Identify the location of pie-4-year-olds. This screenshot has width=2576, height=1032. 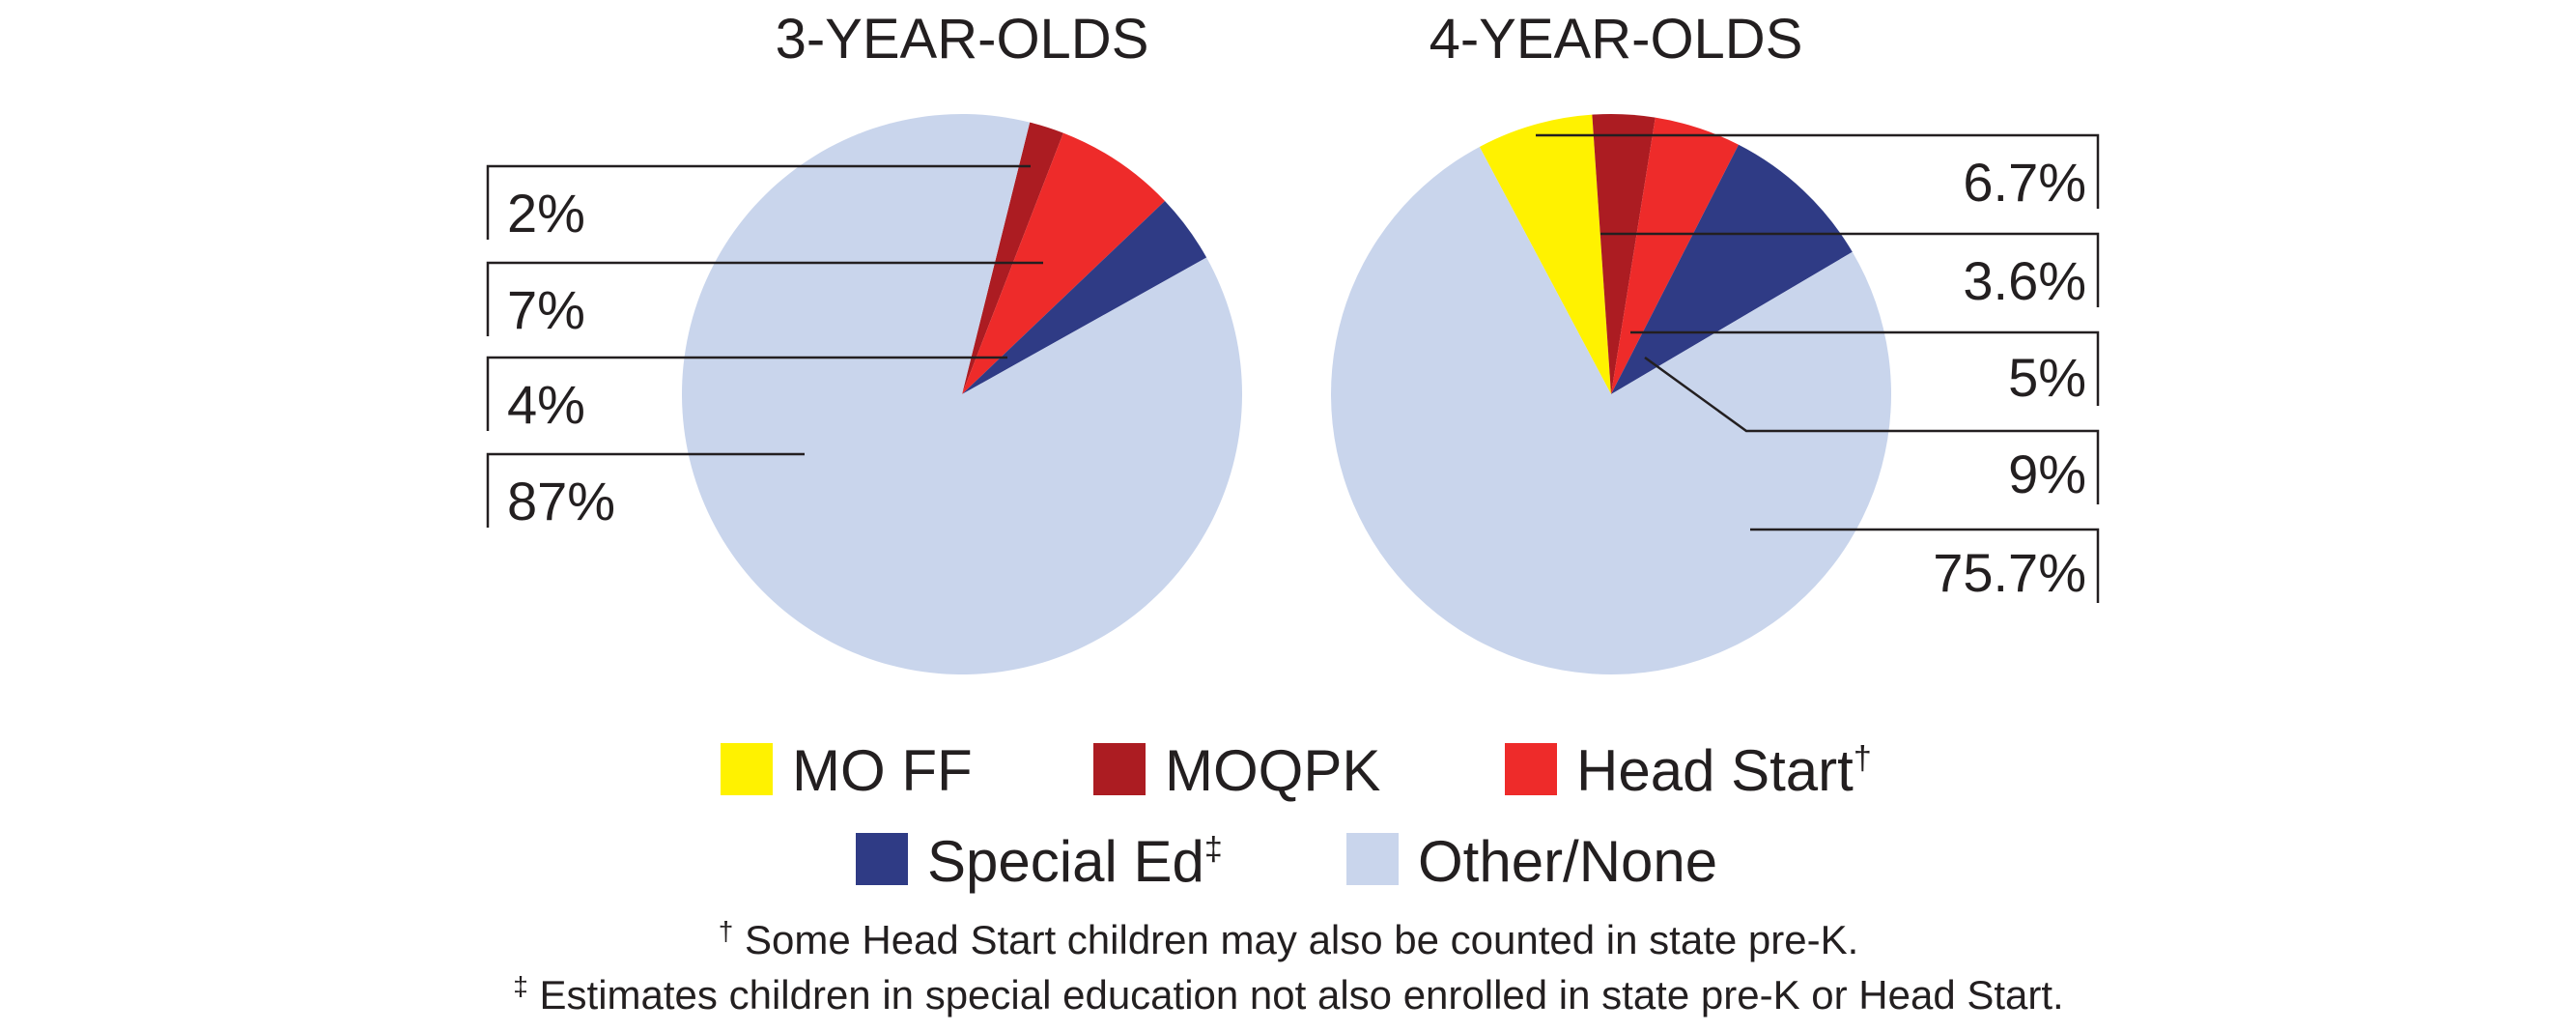
(1610, 394).